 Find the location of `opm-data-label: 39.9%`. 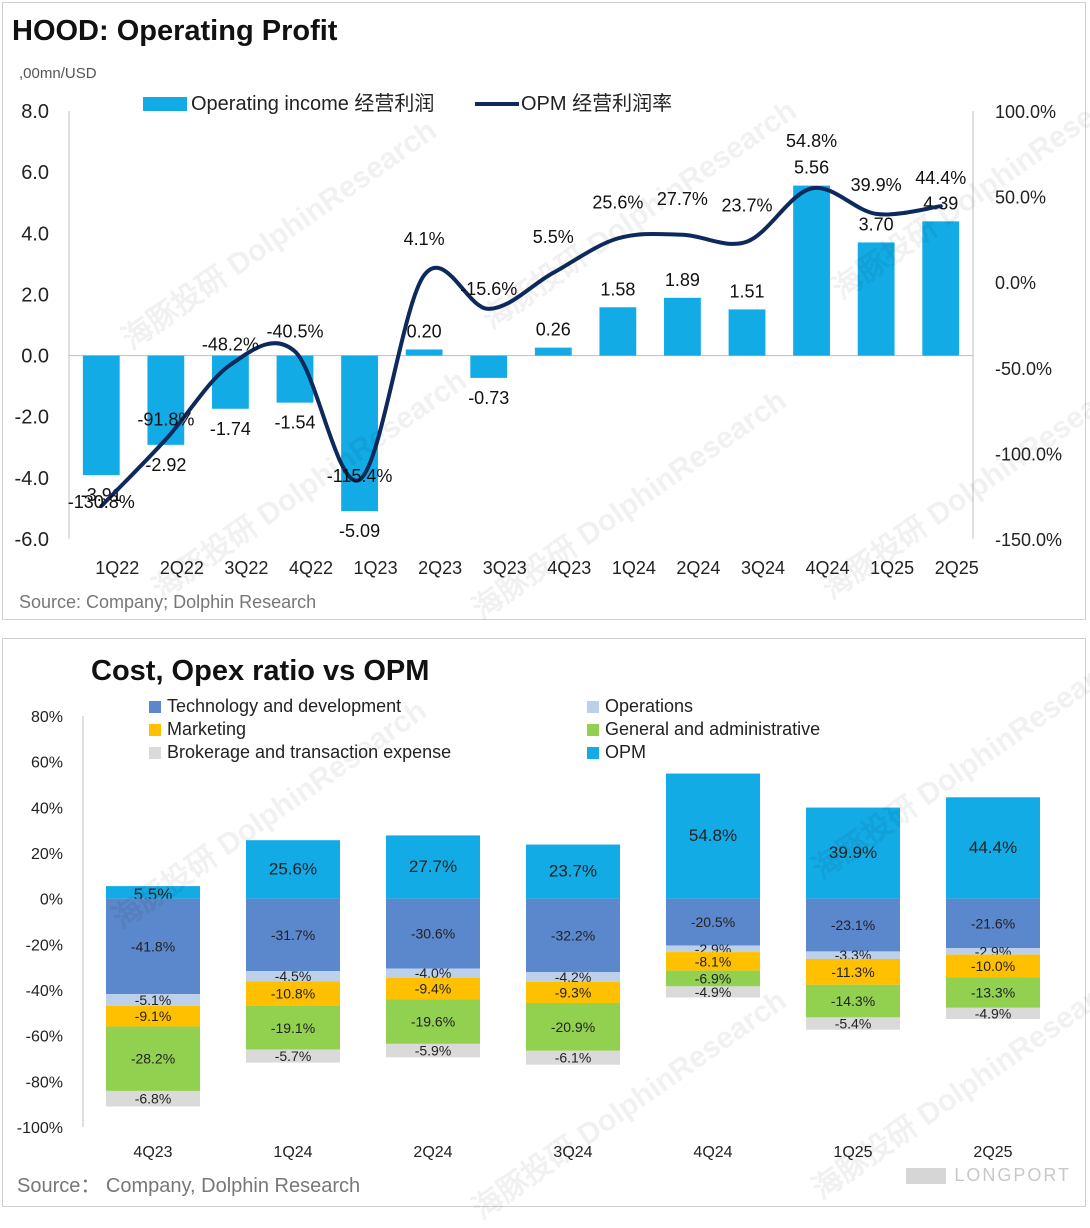

opm-data-label: 39.9% is located at coordinates (876, 185).